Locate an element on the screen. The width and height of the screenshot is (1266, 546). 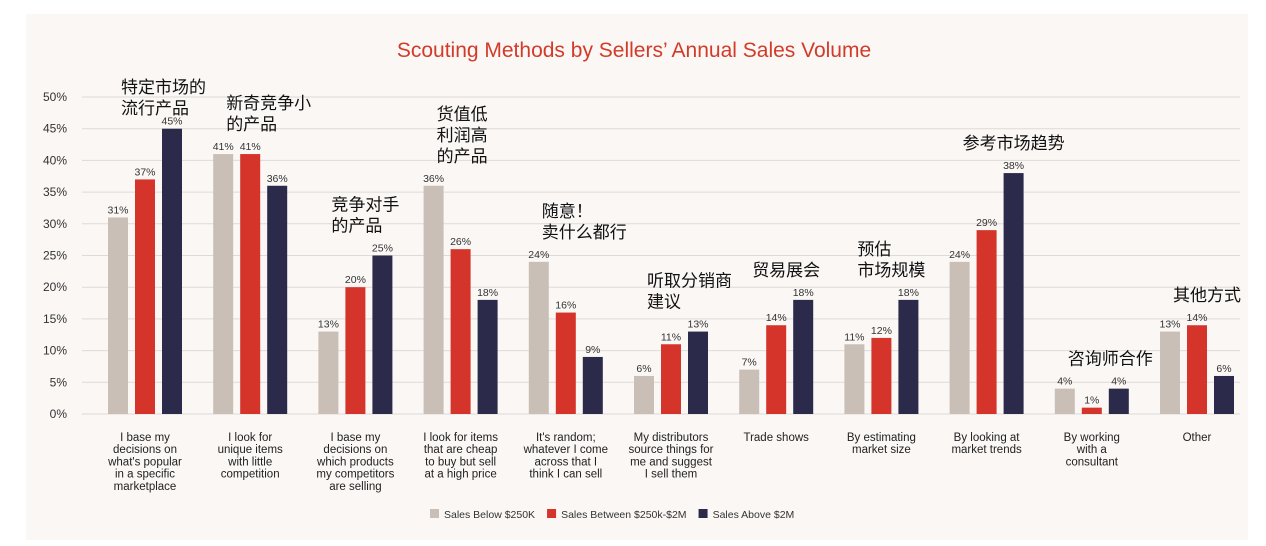
data-label: 16% is located at coordinates (565, 306).